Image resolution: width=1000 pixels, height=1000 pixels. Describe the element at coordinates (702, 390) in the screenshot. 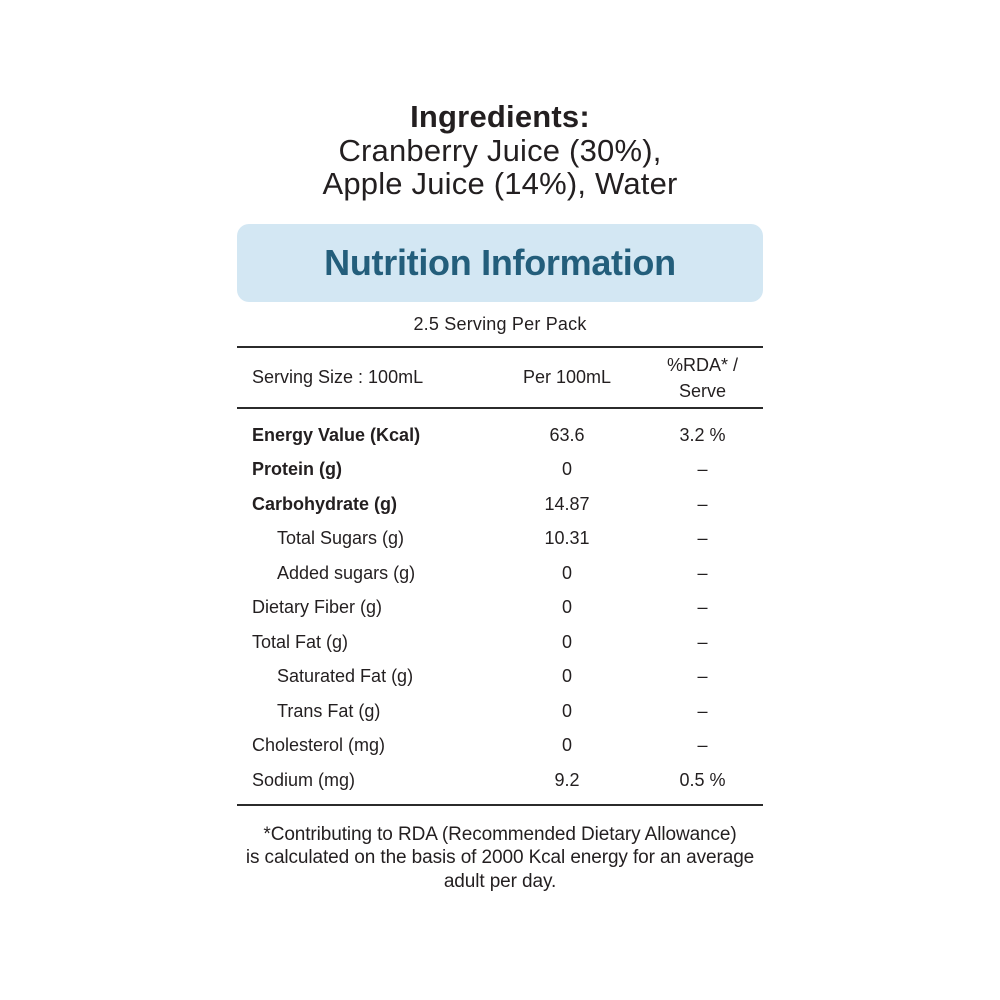

I see `header-rda-line-2: Serve` at that location.